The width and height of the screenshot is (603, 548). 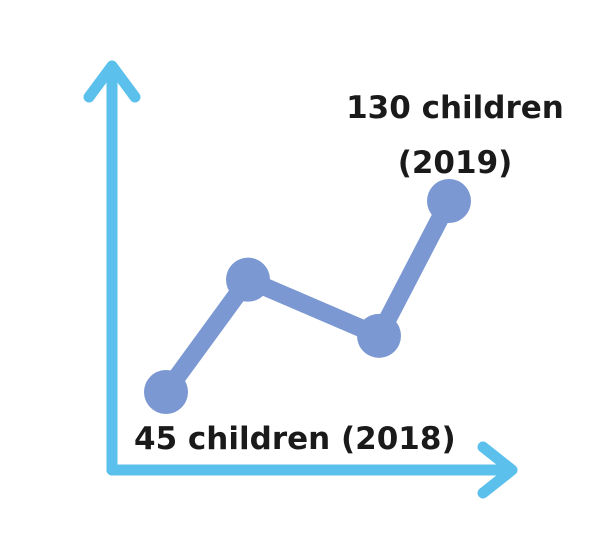 What do you see at coordinates (455, 163) in the screenshot?
I see `annotation-end-line-2: (2019)` at bounding box center [455, 163].